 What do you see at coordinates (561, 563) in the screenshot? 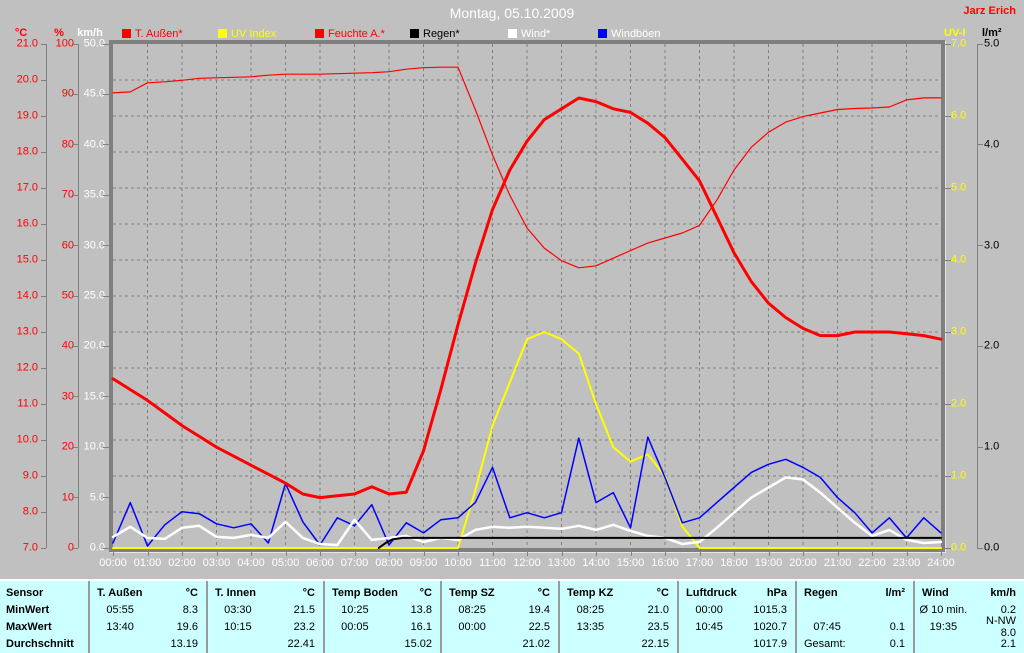
I see `x-tick-label: 13:00` at bounding box center [561, 563].